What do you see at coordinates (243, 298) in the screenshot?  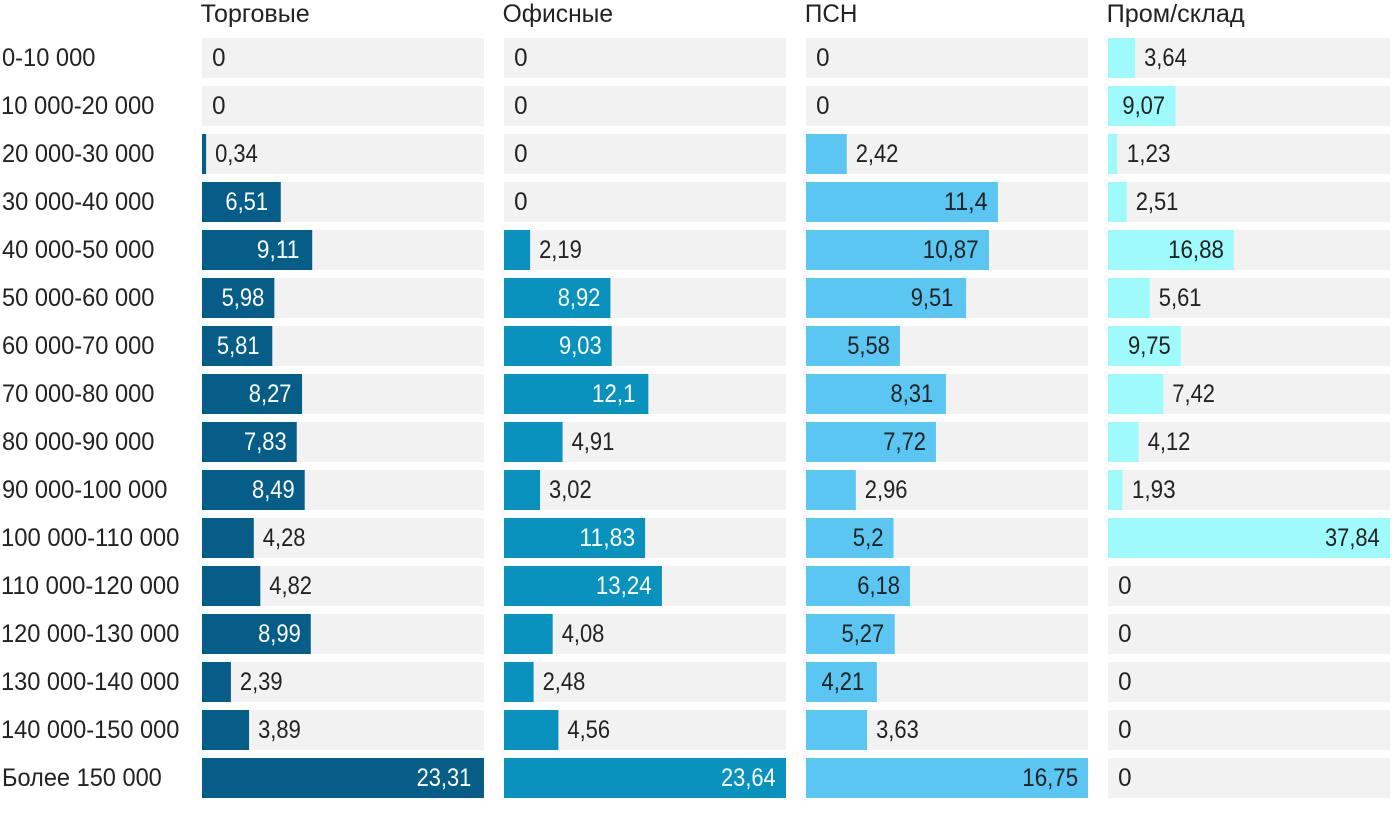 I see `svg-text: 5,98` at bounding box center [243, 298].